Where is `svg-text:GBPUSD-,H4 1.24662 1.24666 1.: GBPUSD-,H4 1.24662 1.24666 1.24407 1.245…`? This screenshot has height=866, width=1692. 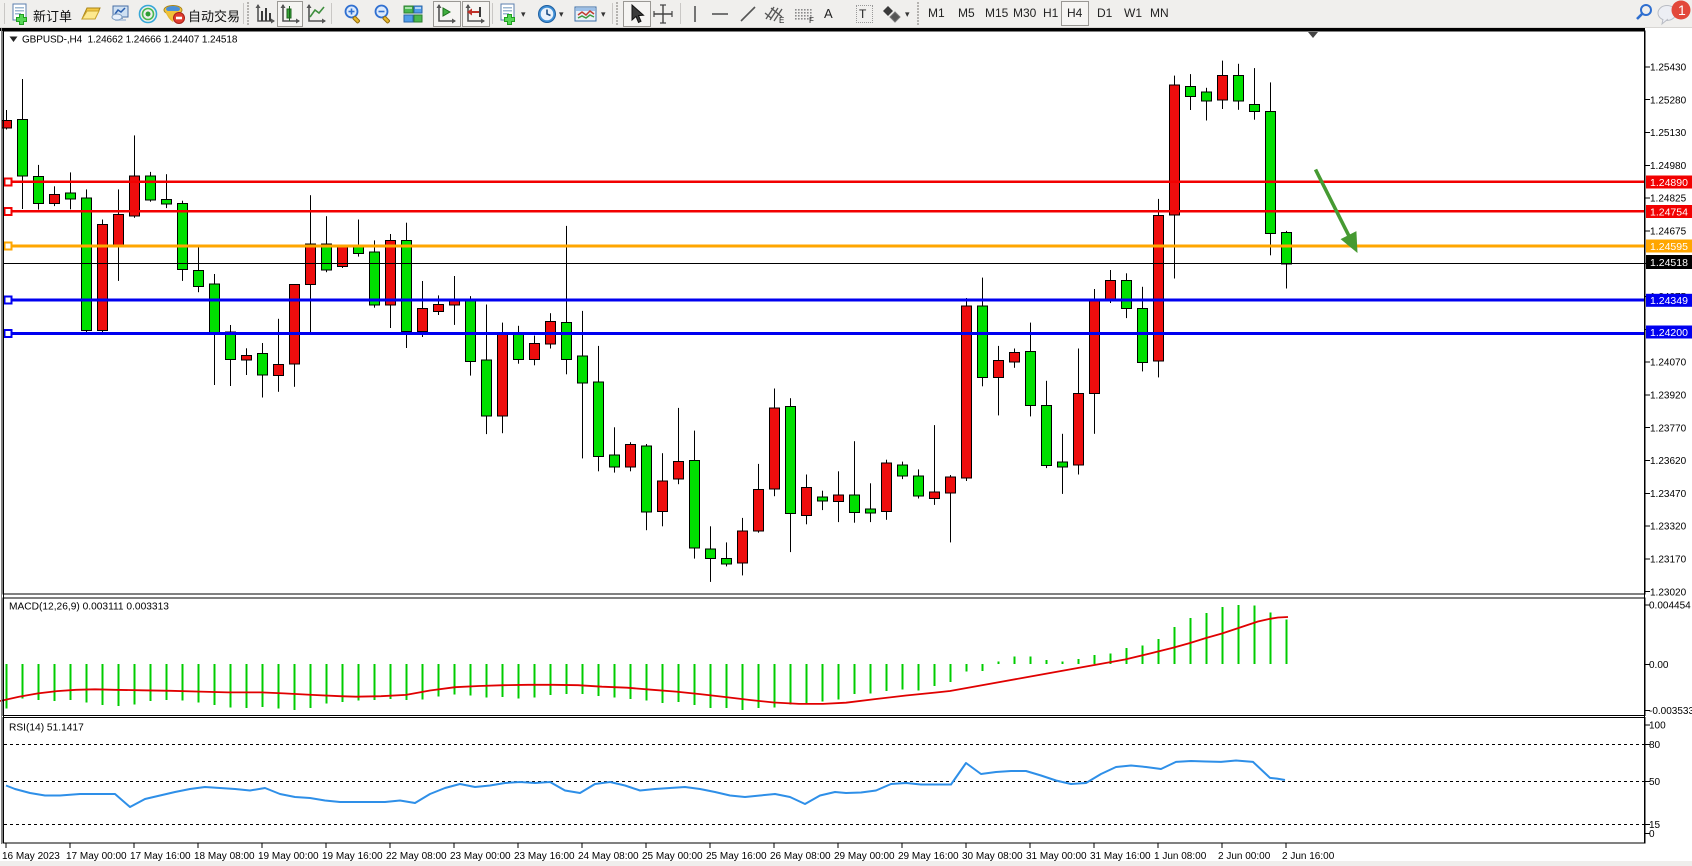 svg-text:GBPUSD-,H4 1.24662 1.24666 1.: GBPUSD-,H4 1.24662 1.24666 1.24407 1.245… is located at coordinates (130, 40).